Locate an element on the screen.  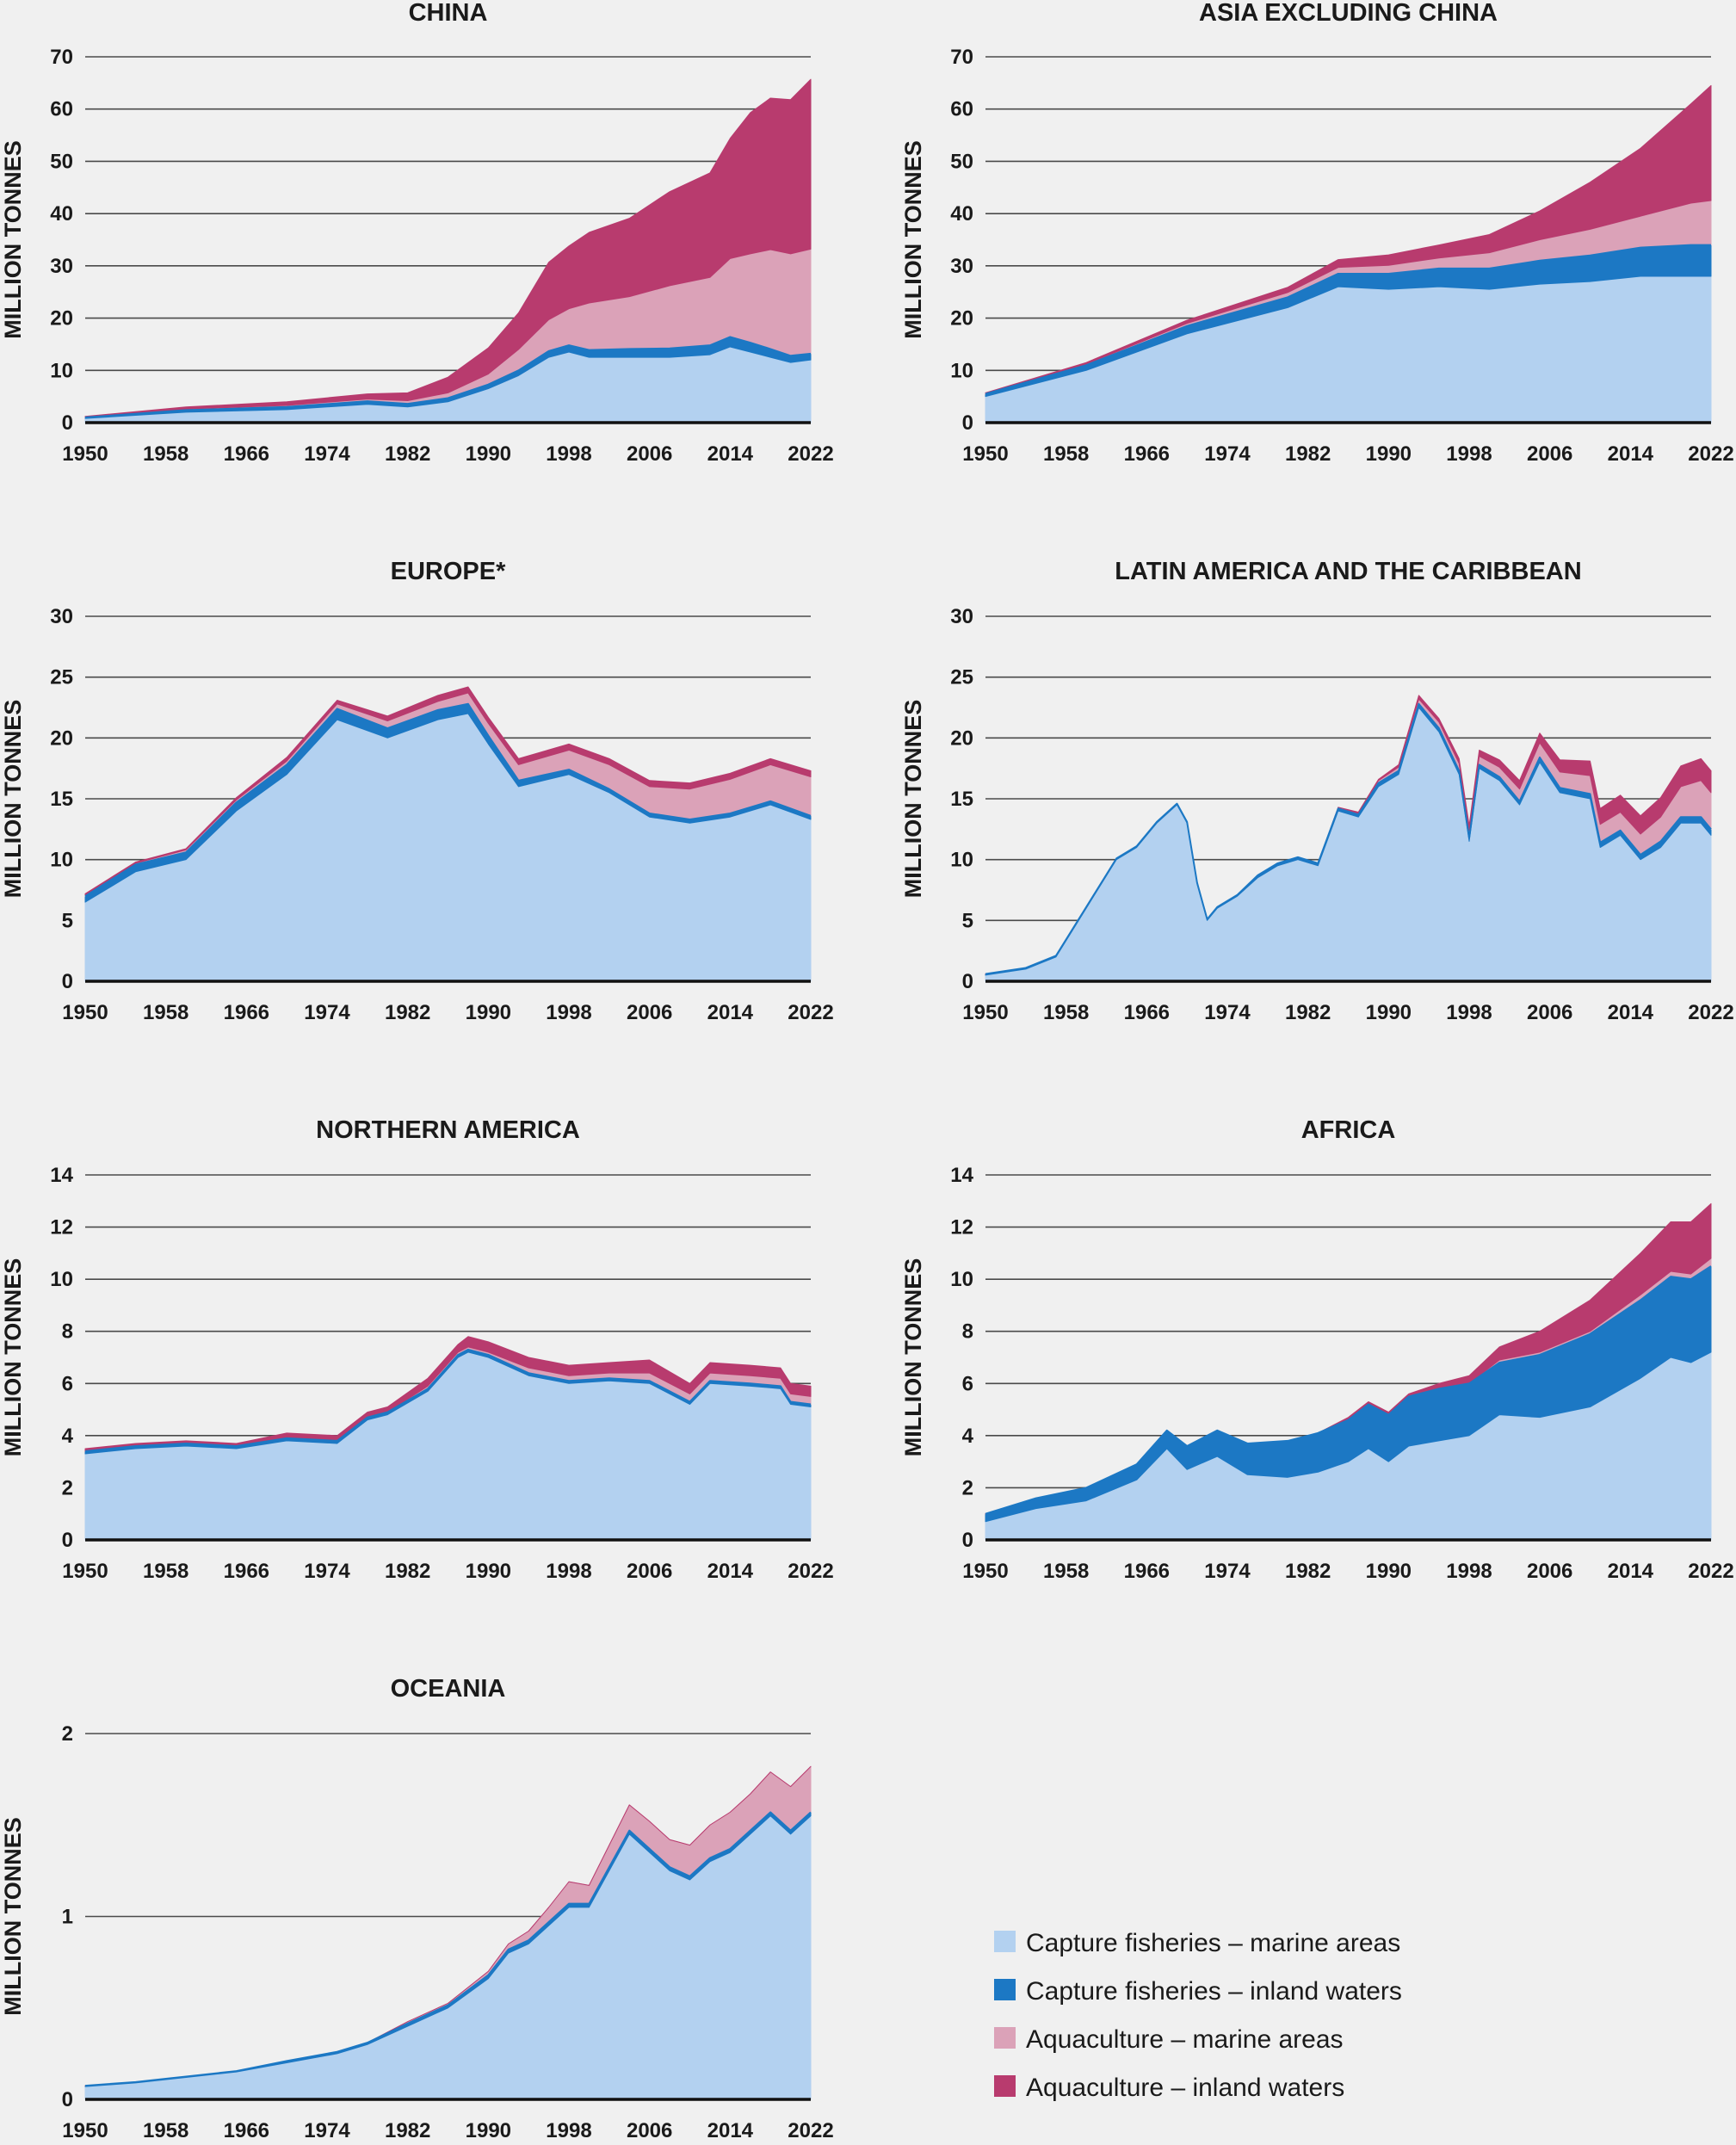
y-tick-label: 25 is located at coordinates (61, 677).